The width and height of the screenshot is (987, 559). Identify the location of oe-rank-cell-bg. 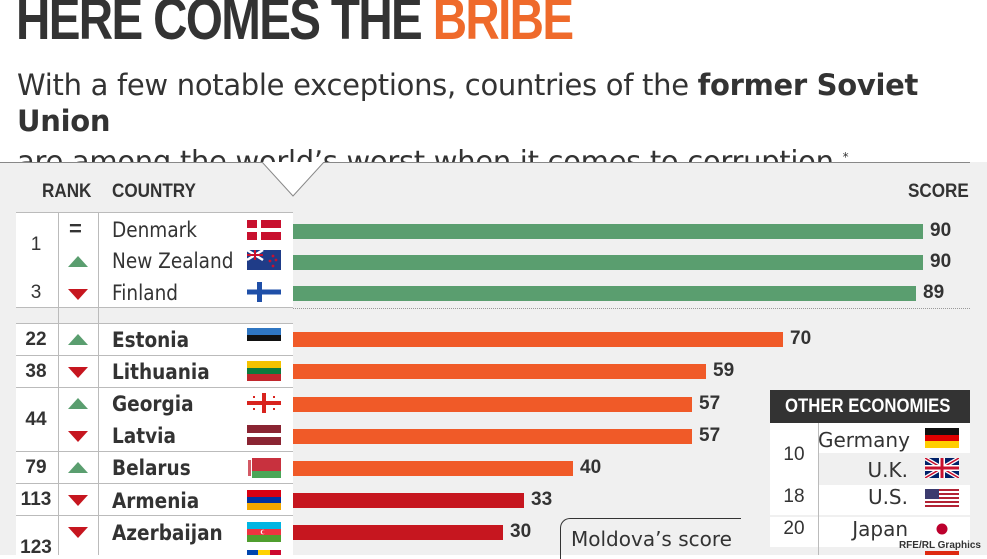
(794, 454).